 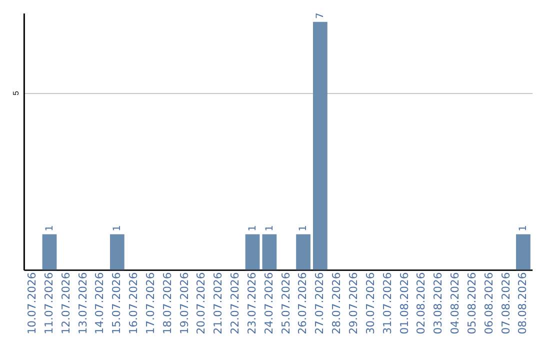 I want to click on x-tick-label: 26.07.2026, so click(x=303, y=303).